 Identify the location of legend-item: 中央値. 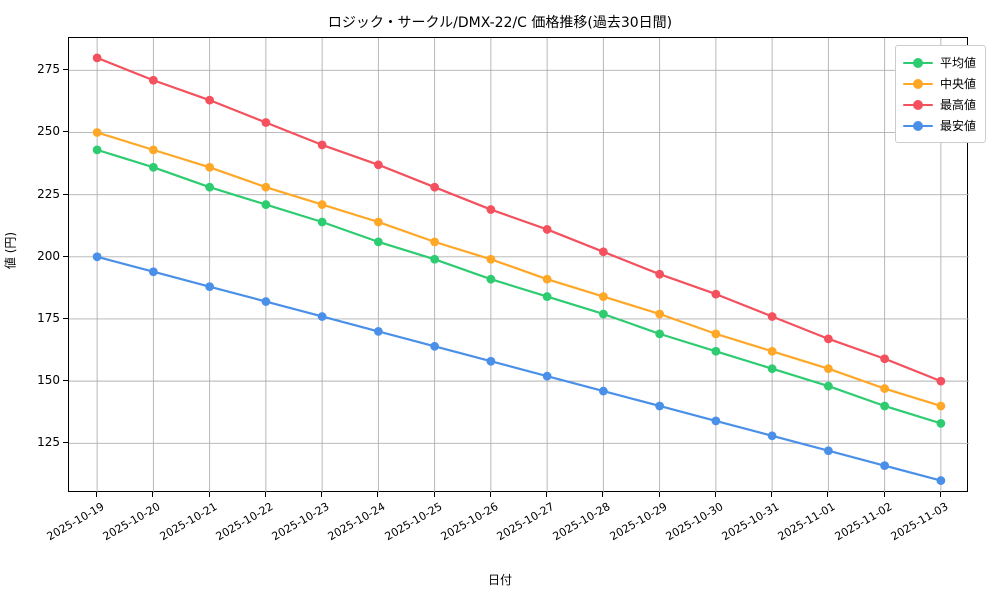
(939, 83).